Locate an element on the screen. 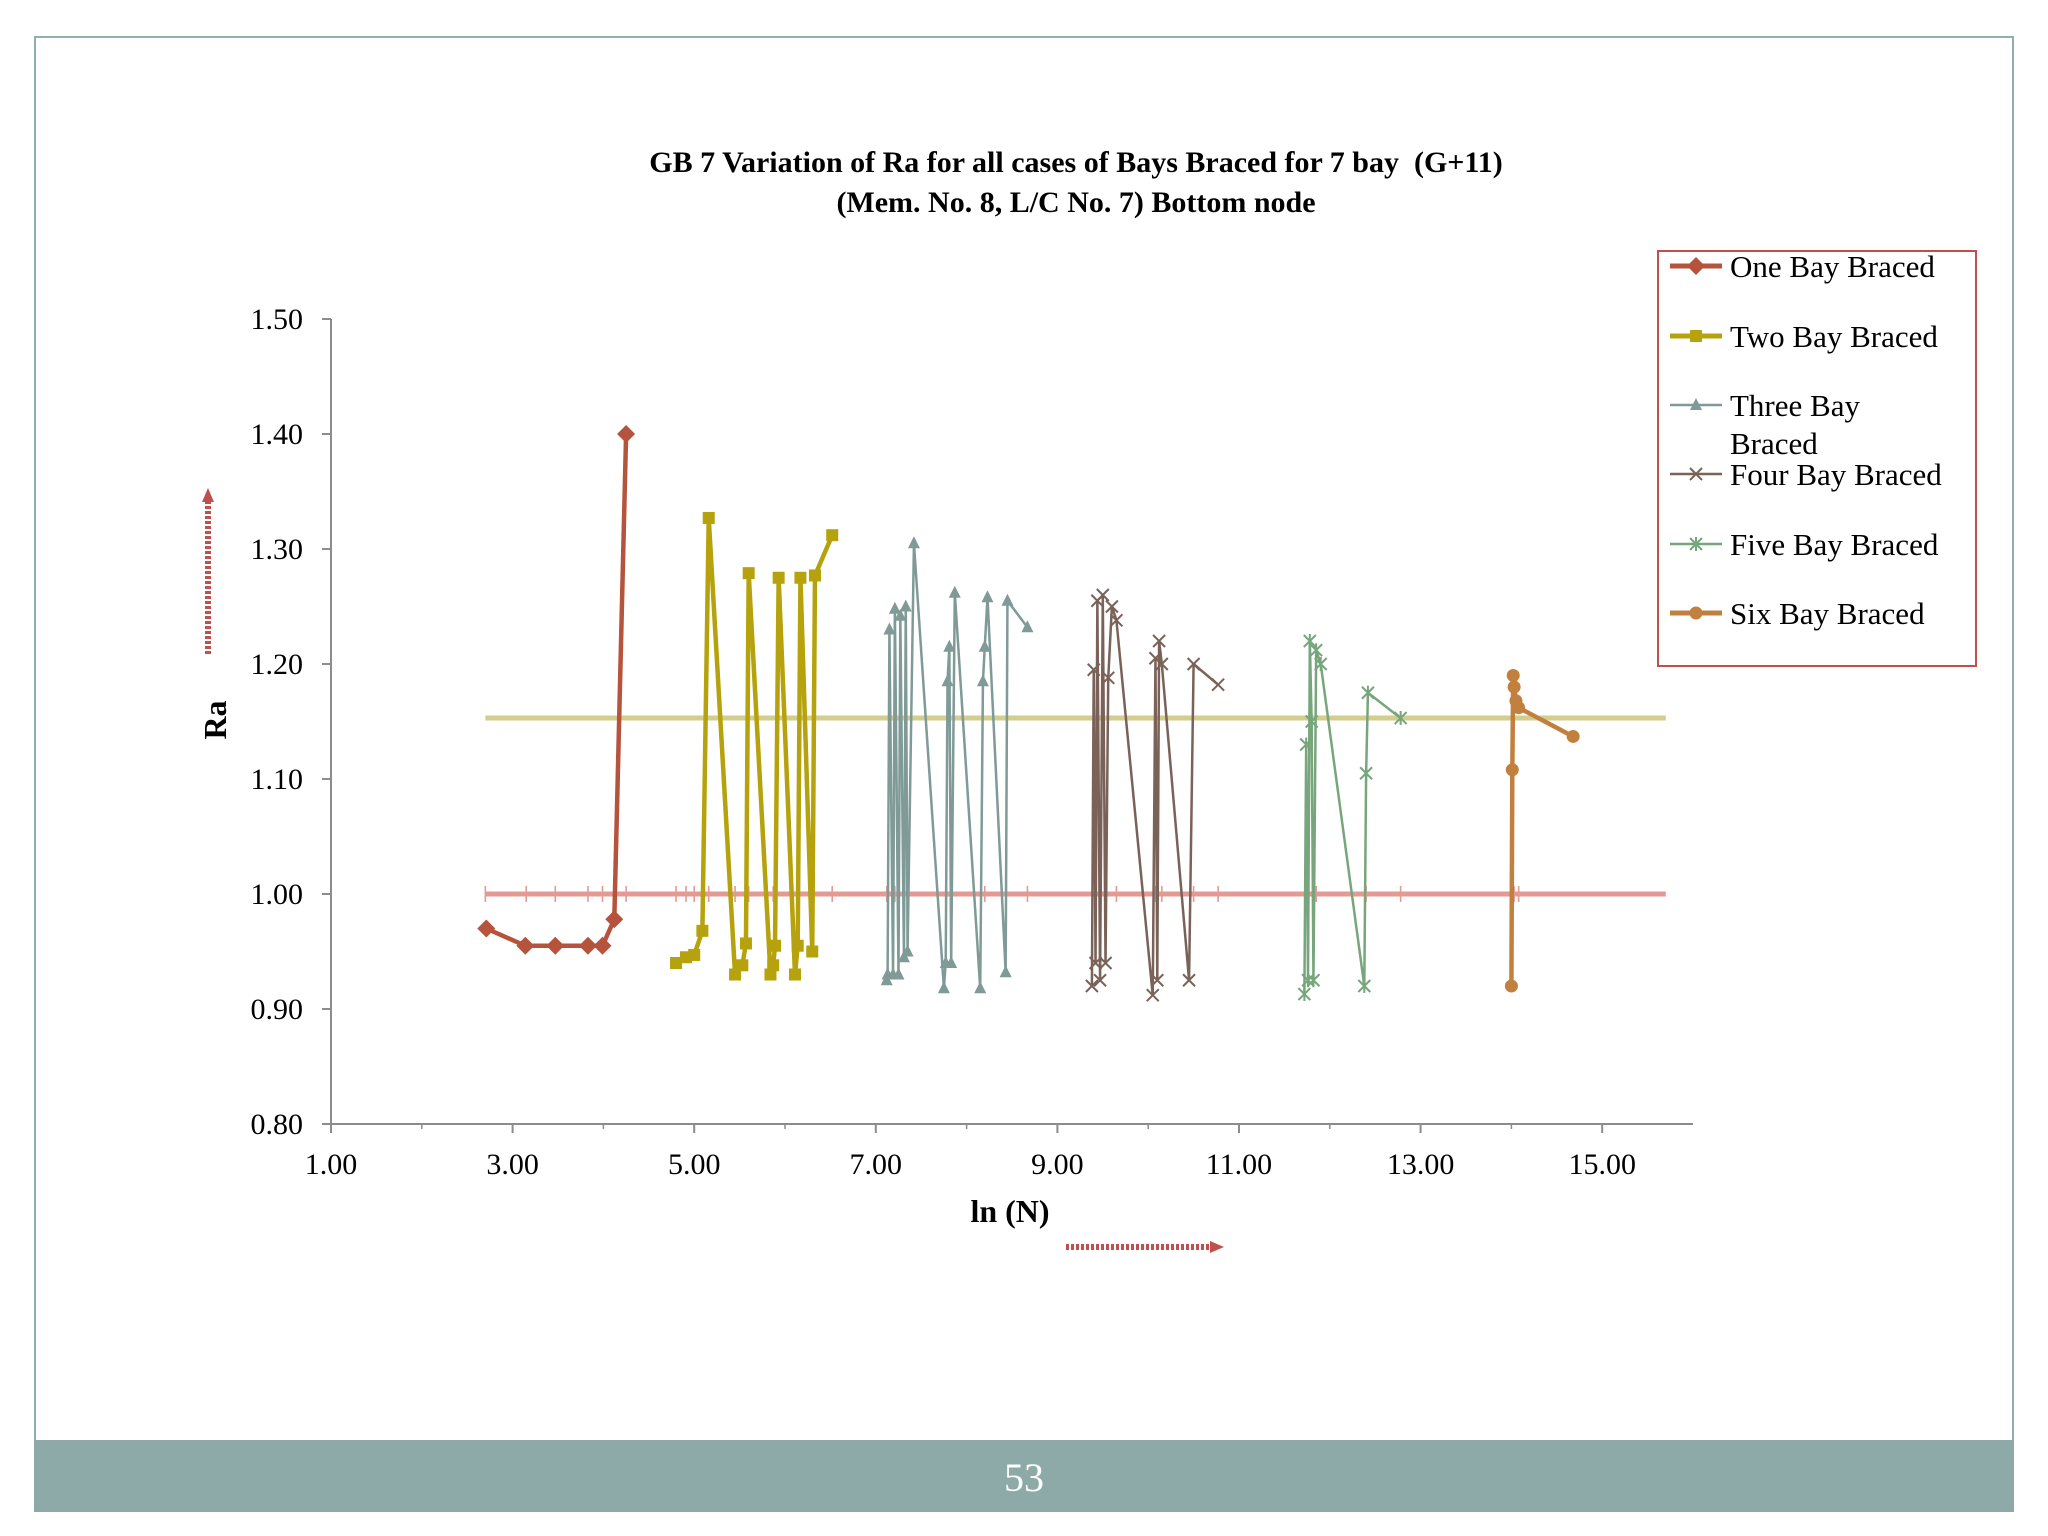  legend-entry-six-bay-braced: Six Bay Braced is located at coordinates (1797, 613).